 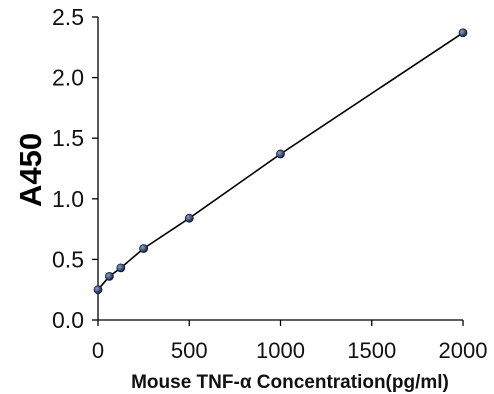 What do you see at coordinates (280, 350) in the screenshot?
I see `x-tick-label: 1000` at bounding box center [280, 350].